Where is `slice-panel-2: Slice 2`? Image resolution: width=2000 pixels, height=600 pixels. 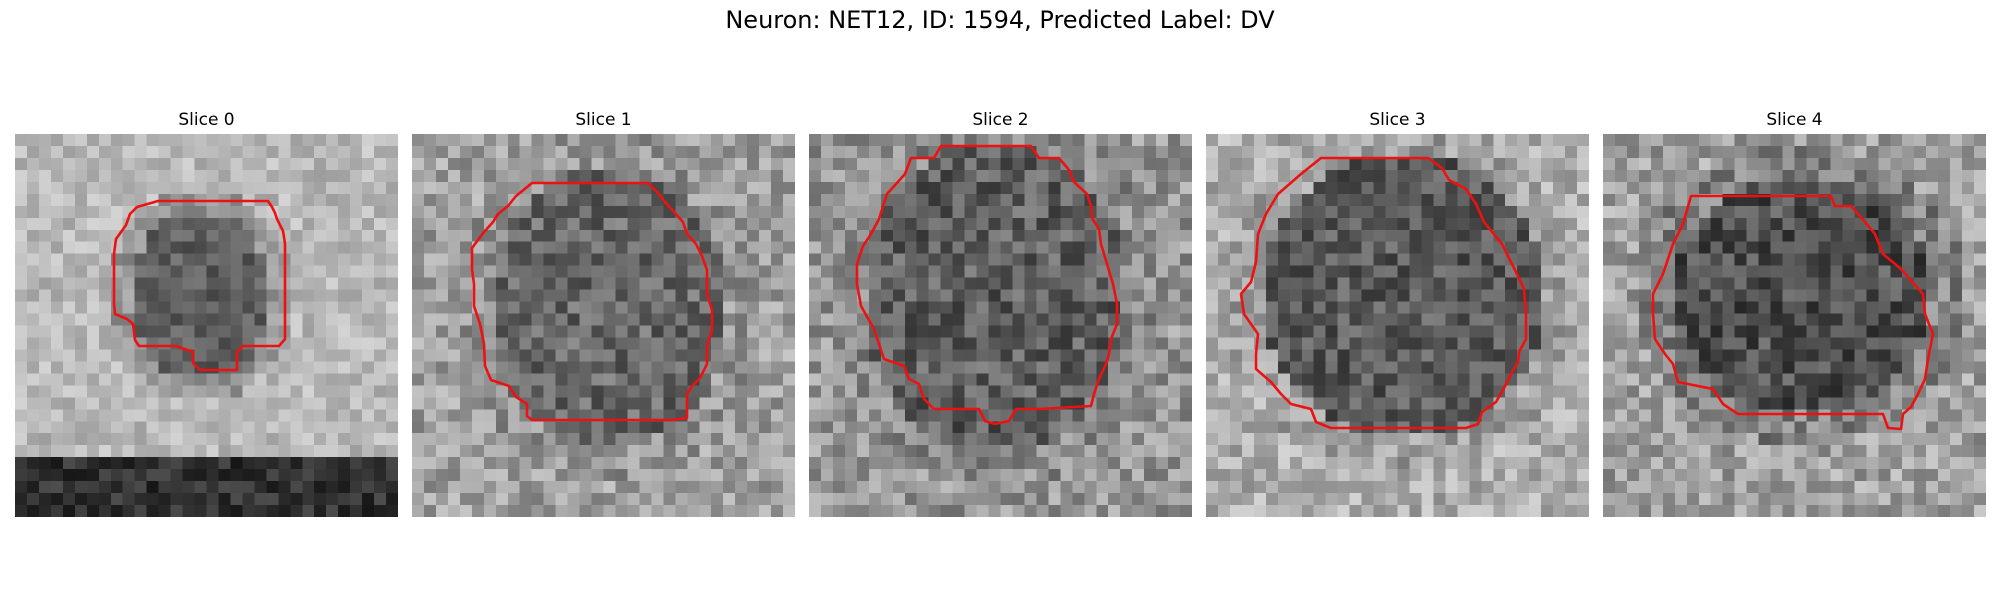
slice-panel-2: Slice 2 is located at coordinates (1000, 312).